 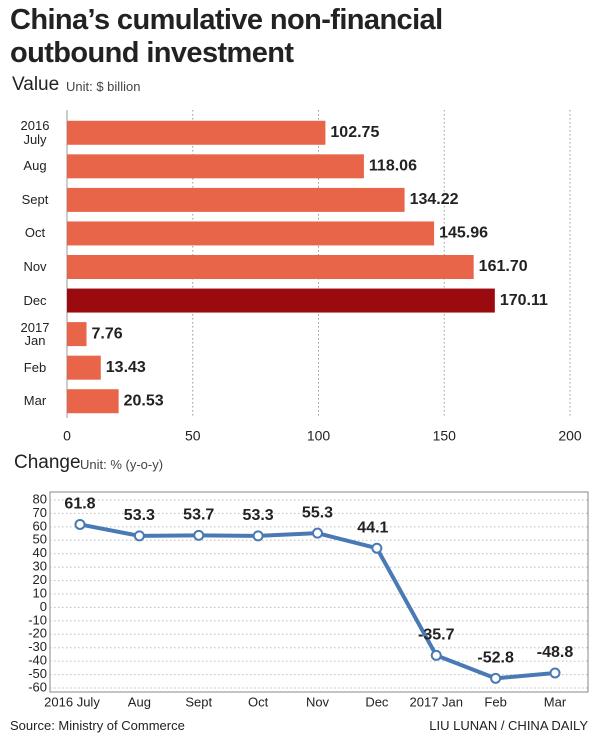 What do you see at coordinates (508, 725) in the screenshot?
I see `credit: LIU LUNAN / CHINA DAILY` at bounding box center [508, 725].